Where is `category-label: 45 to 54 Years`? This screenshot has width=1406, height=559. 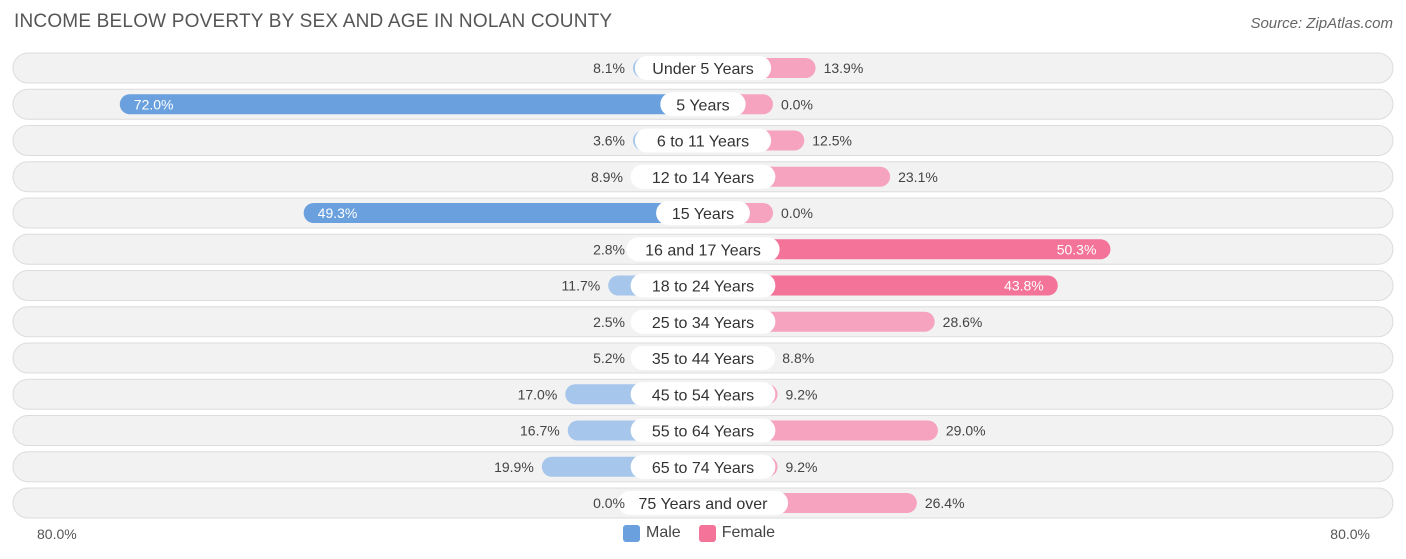
category-label: 45 to 54 Years is located at coordinates (703, 395).